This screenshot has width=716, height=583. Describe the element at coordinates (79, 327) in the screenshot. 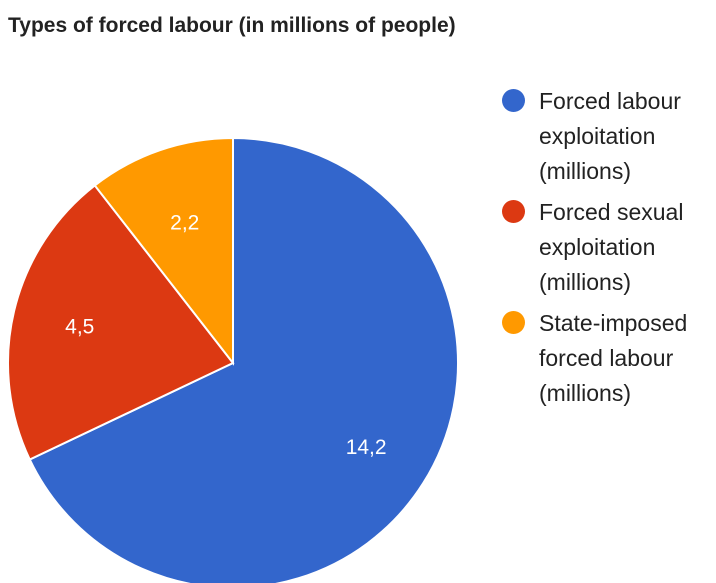

I see `slice-value-label-2: 4,5` at that location.